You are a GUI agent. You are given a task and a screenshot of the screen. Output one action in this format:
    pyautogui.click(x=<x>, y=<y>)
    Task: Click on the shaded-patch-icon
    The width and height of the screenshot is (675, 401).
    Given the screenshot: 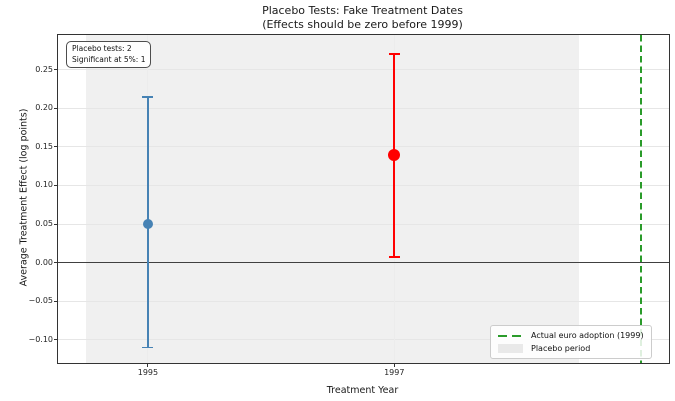 What is the action you would take?
    pyautogui.click(x=510, y=348)
    